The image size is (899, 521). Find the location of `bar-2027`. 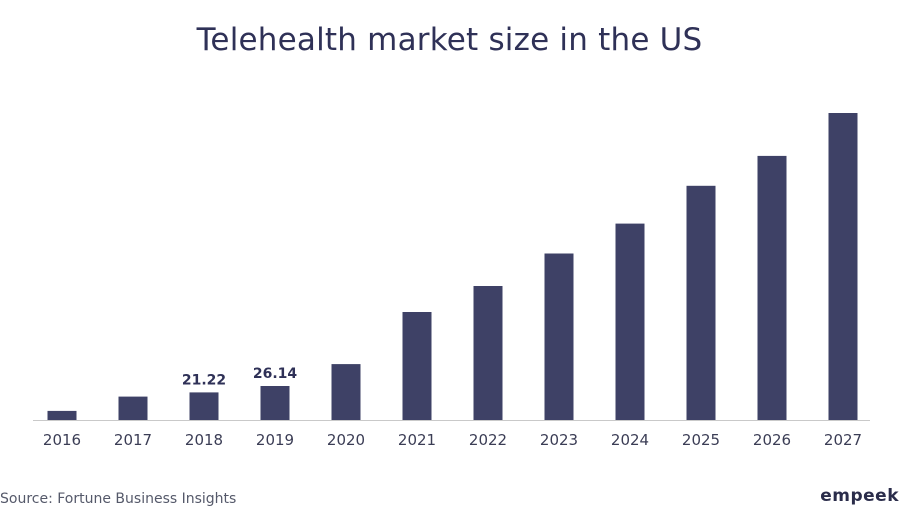

bar-2027 is located at coordinates (843, 266).